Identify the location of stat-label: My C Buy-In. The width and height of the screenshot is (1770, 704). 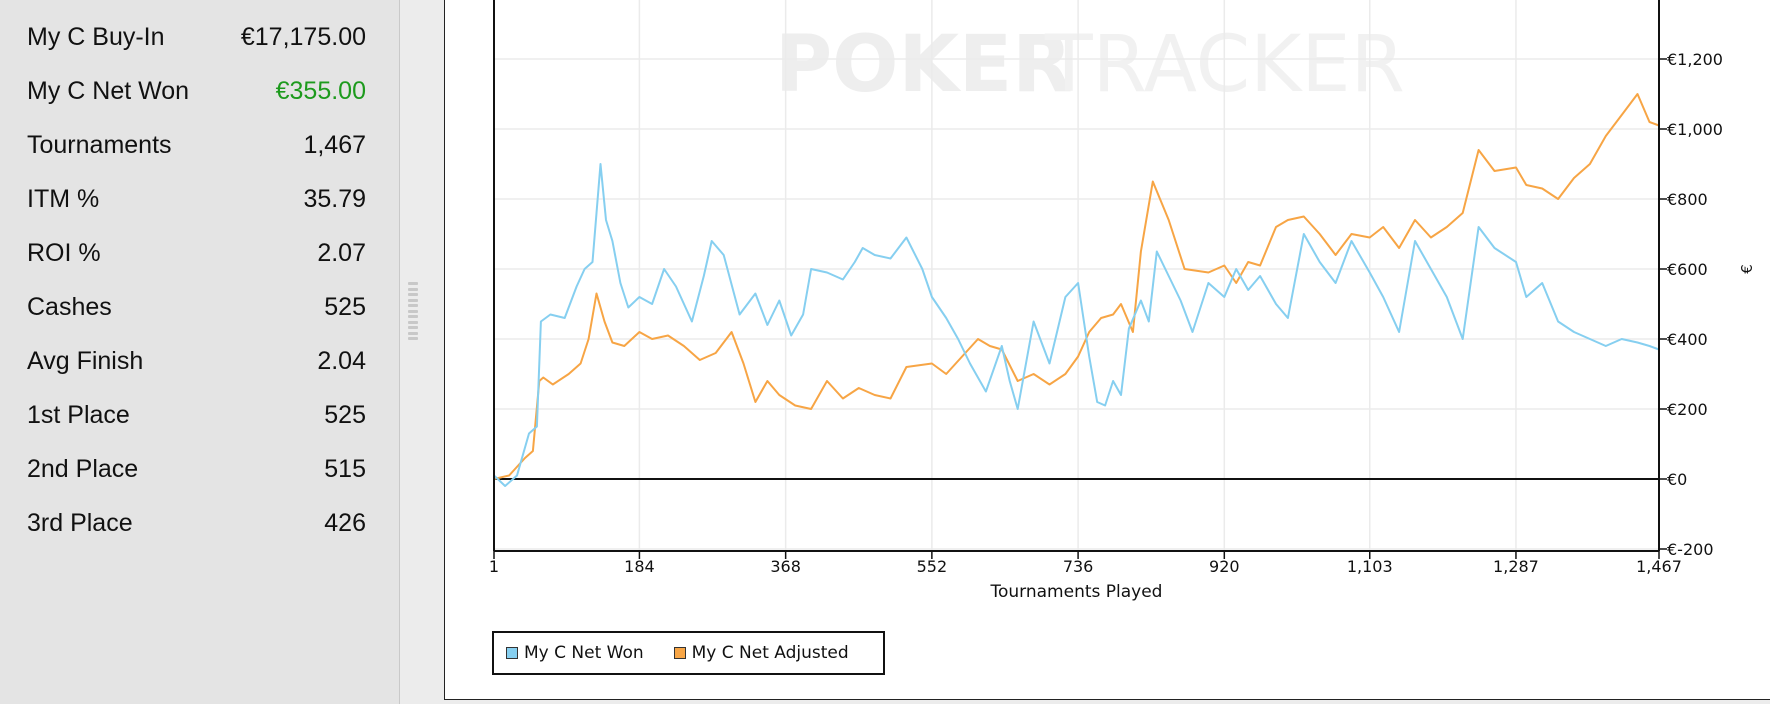
(96, 36).